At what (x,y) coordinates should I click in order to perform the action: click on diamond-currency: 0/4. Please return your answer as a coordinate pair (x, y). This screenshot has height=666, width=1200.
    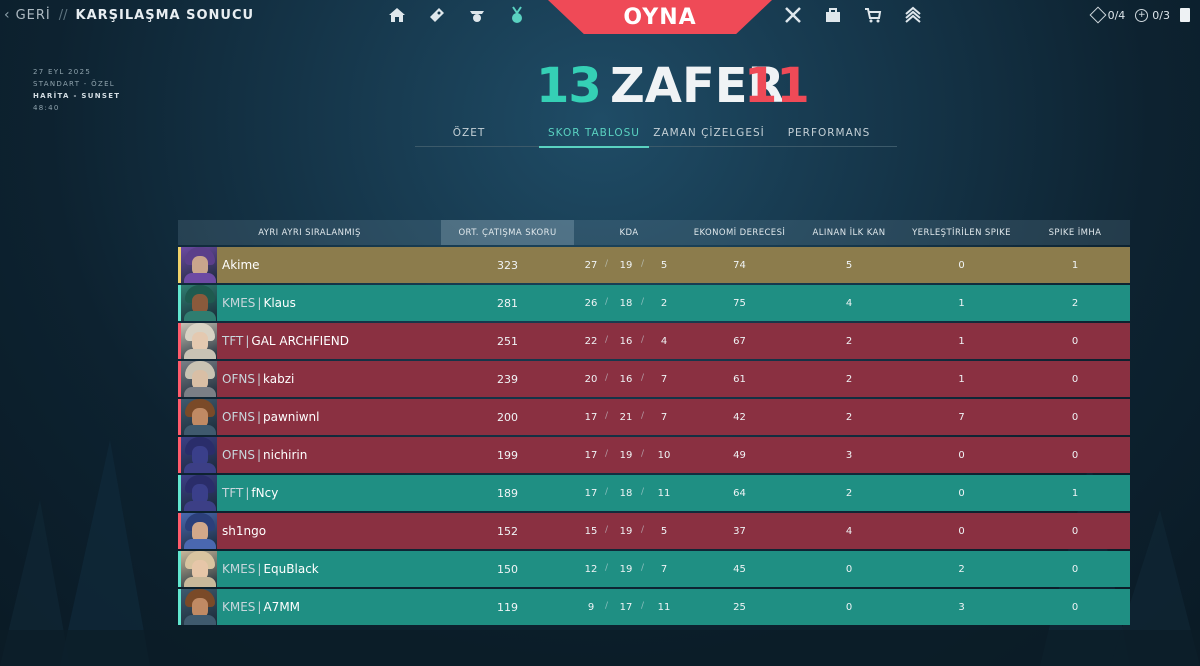
    Looking at the image, I should click on (1107, 15).